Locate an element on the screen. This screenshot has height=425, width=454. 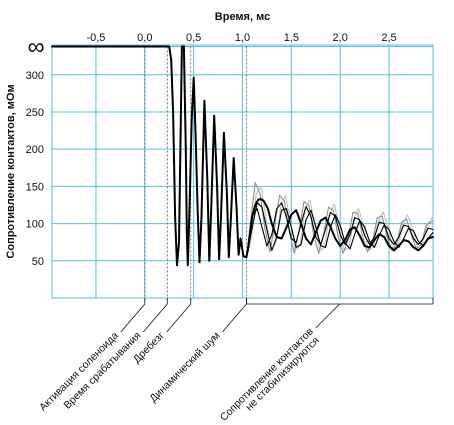
y-tick-label: 100 is located at coordinates (35, 225).